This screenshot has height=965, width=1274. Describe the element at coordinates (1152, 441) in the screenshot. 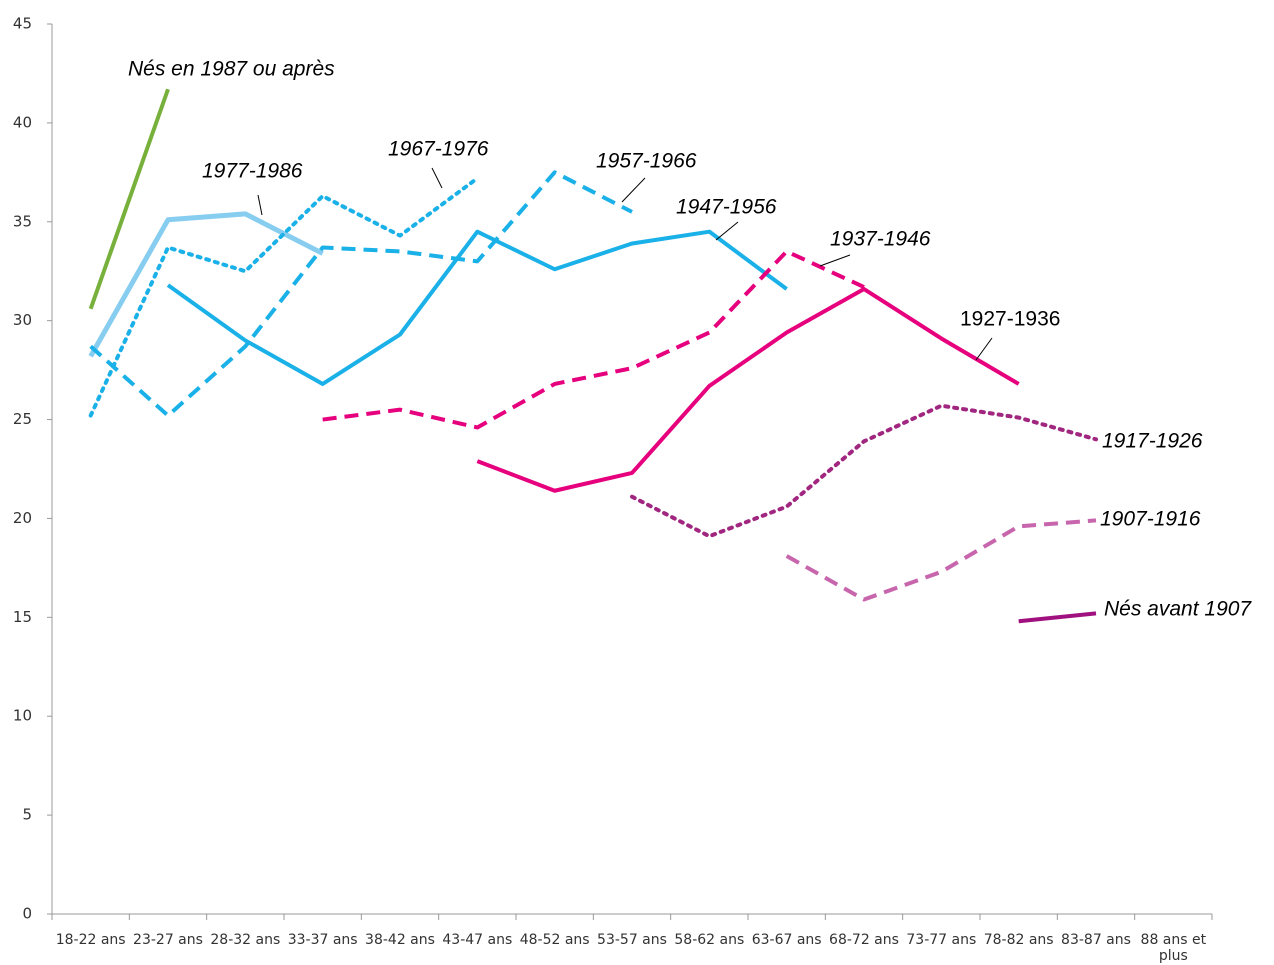

I see `series-label: 1917-1926` at that location.